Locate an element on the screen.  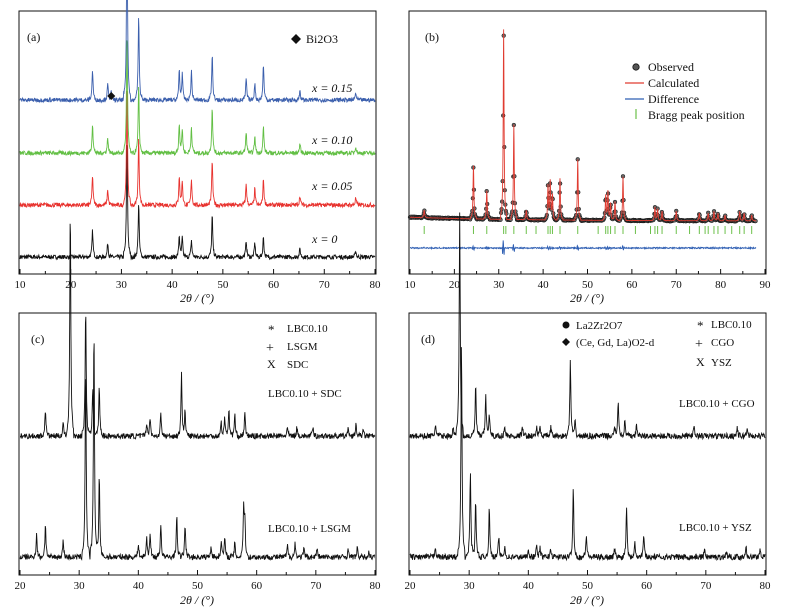
panel-a-x-tick-label: 70 is located at coordinates (325, 285).